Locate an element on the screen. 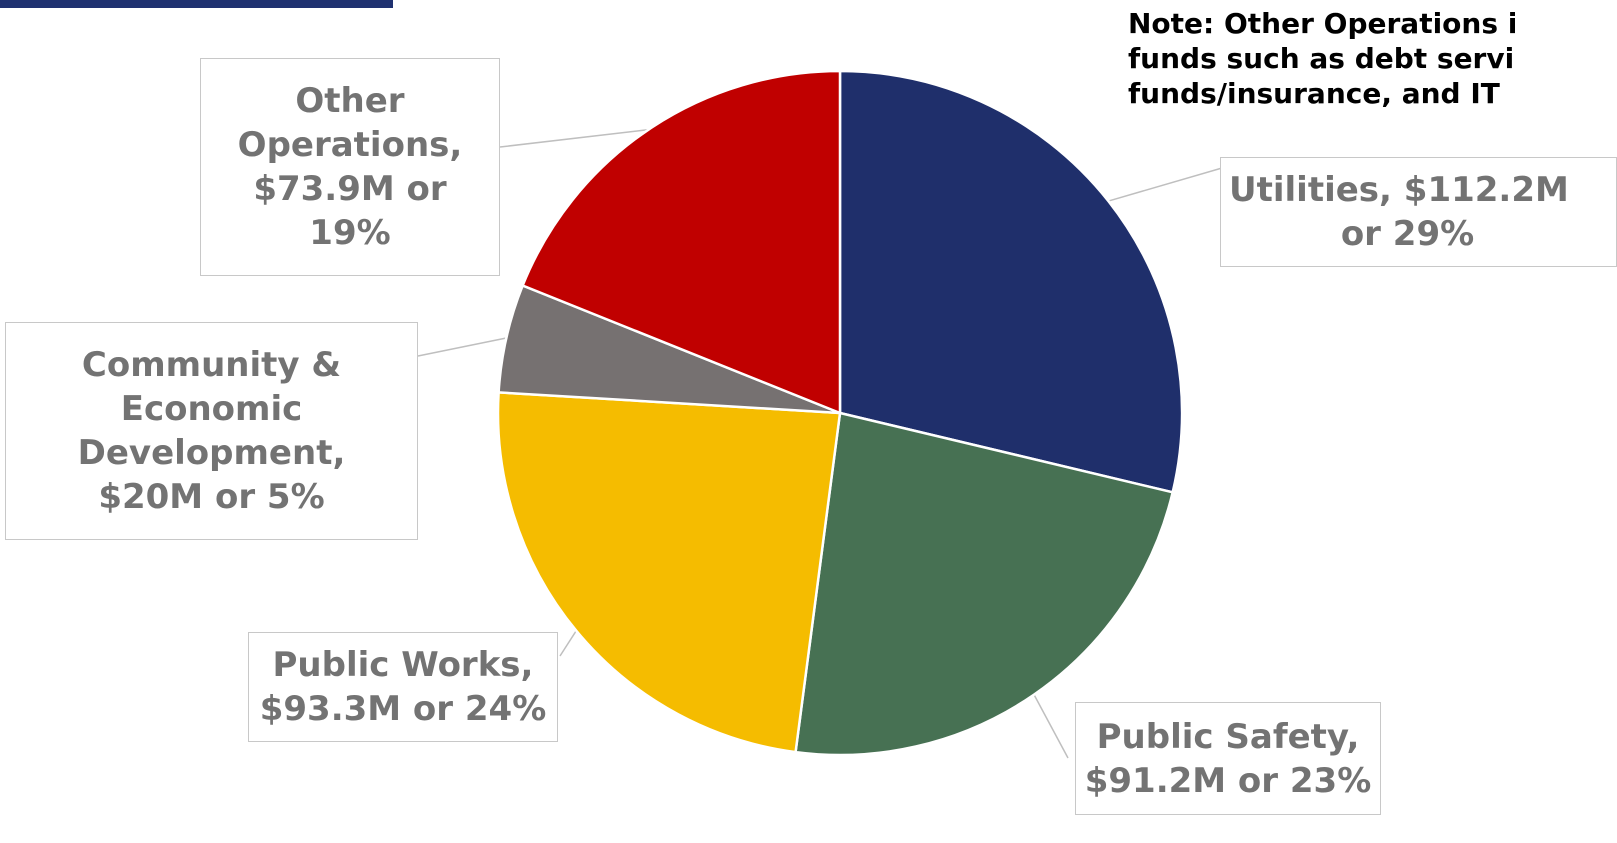 This screenshot has width=1617, height=843. label-line: $91.2M or 23% is located at coordinates (1228, 780).